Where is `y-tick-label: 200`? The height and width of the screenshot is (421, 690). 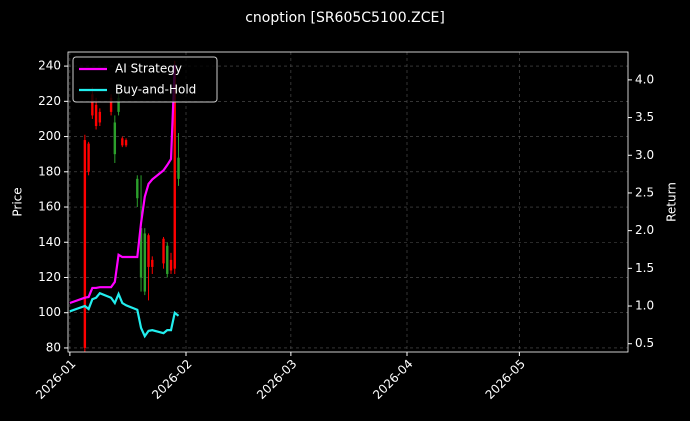 y-tick-label: 200 is located at coordinates (49, 136).